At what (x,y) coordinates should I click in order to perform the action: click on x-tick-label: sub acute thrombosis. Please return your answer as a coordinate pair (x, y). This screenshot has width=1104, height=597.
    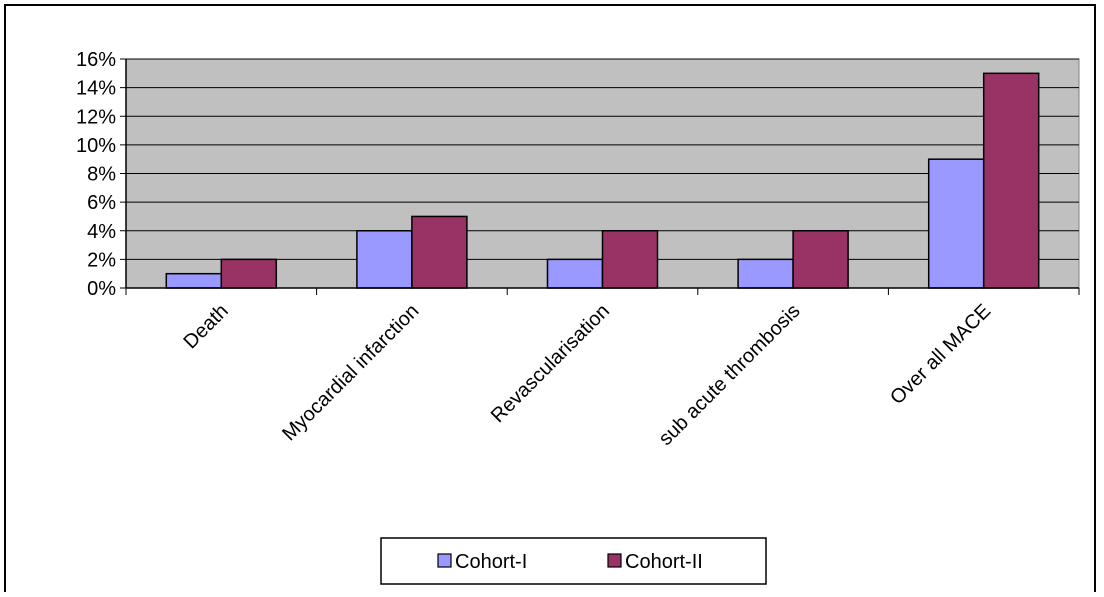
    Looking at the image, I should click on (730, 375).